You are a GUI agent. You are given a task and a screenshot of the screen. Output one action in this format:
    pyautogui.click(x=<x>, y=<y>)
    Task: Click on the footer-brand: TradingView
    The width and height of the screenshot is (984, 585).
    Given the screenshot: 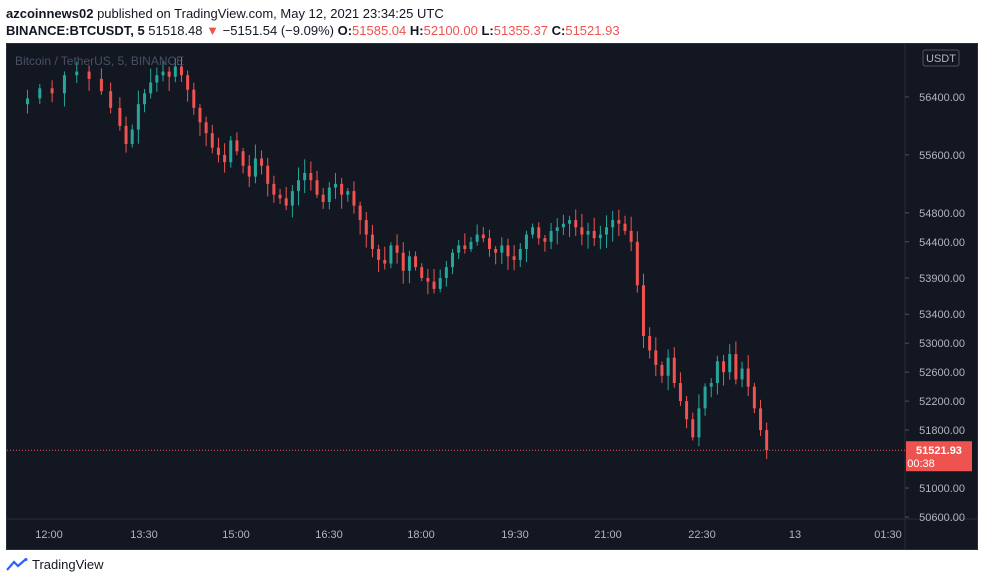 What is the action you would take?
    pyautogui.click(x=68, y=564)
    